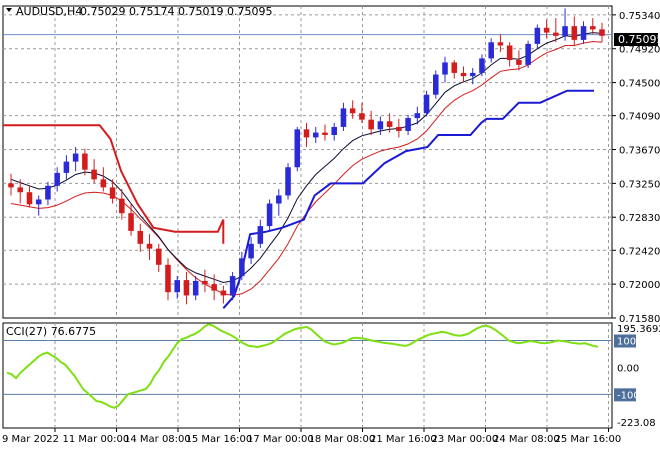 The height and width of the screenshot is (450, 660). What do you see at coordinates (9, 10) in the screenshot?
I see `symbol-dropdown-icon` at bounding box center [9, 10].